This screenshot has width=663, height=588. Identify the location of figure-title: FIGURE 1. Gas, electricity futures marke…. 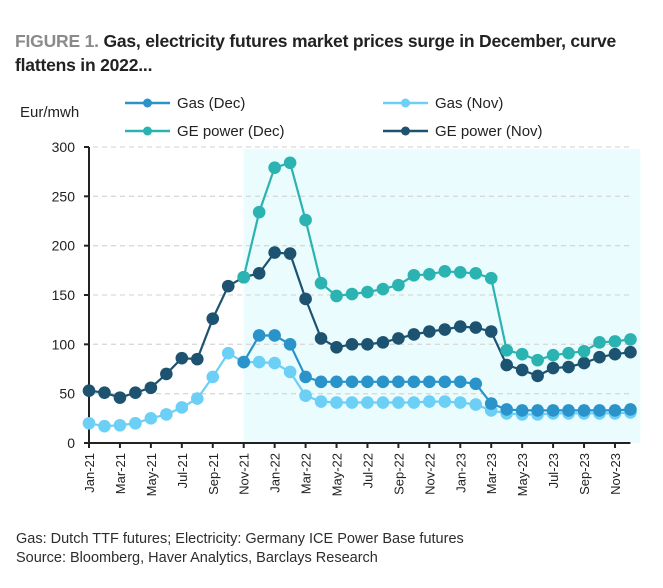
(335, 53).